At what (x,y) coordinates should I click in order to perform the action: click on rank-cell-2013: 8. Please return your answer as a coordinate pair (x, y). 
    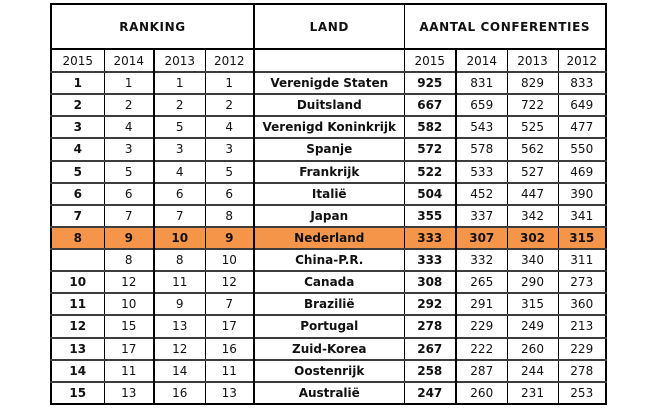
    Looking at the image, I should click on (179, 259).